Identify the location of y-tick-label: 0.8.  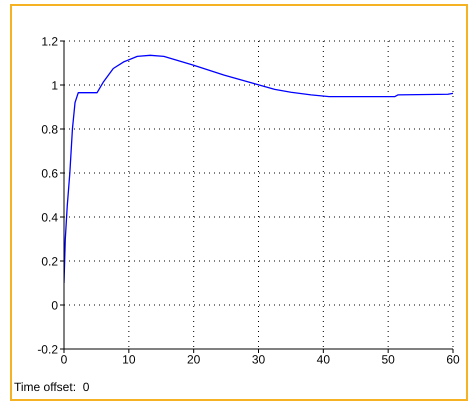
(49, 129).